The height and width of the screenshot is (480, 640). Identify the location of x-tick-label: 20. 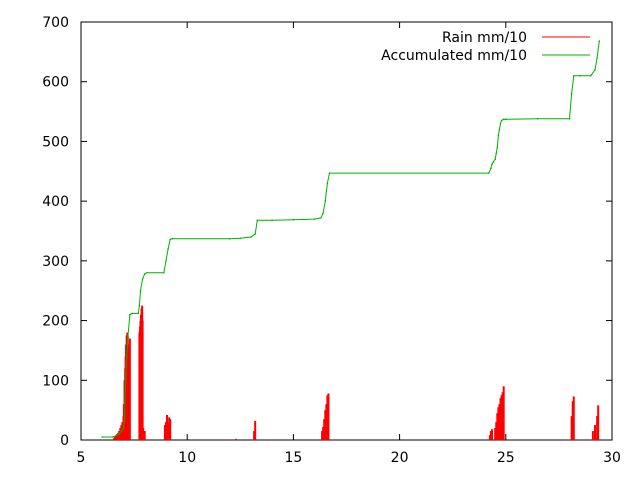
(400, 458).